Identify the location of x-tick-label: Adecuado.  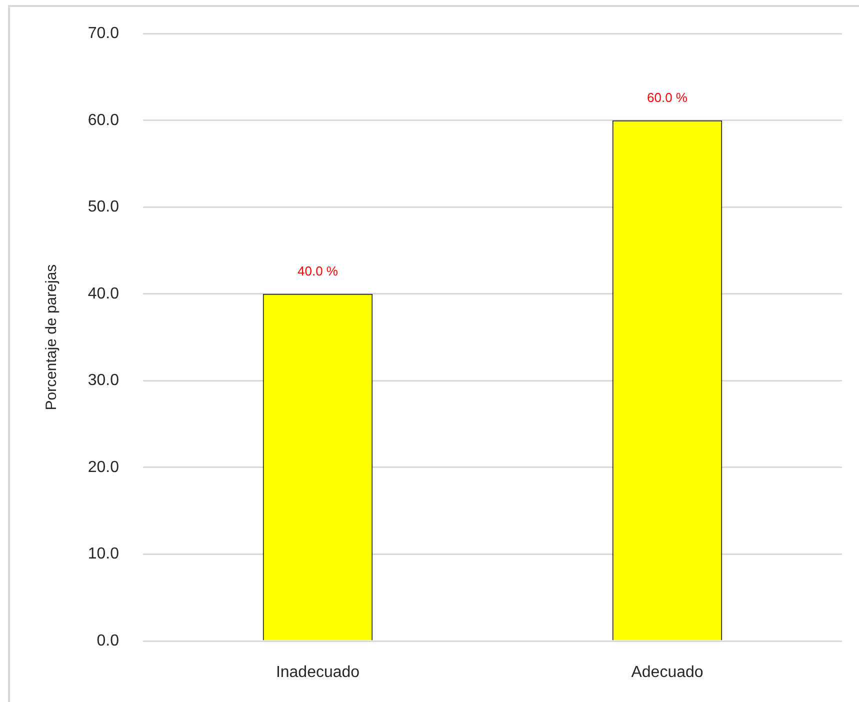
(667, 673).